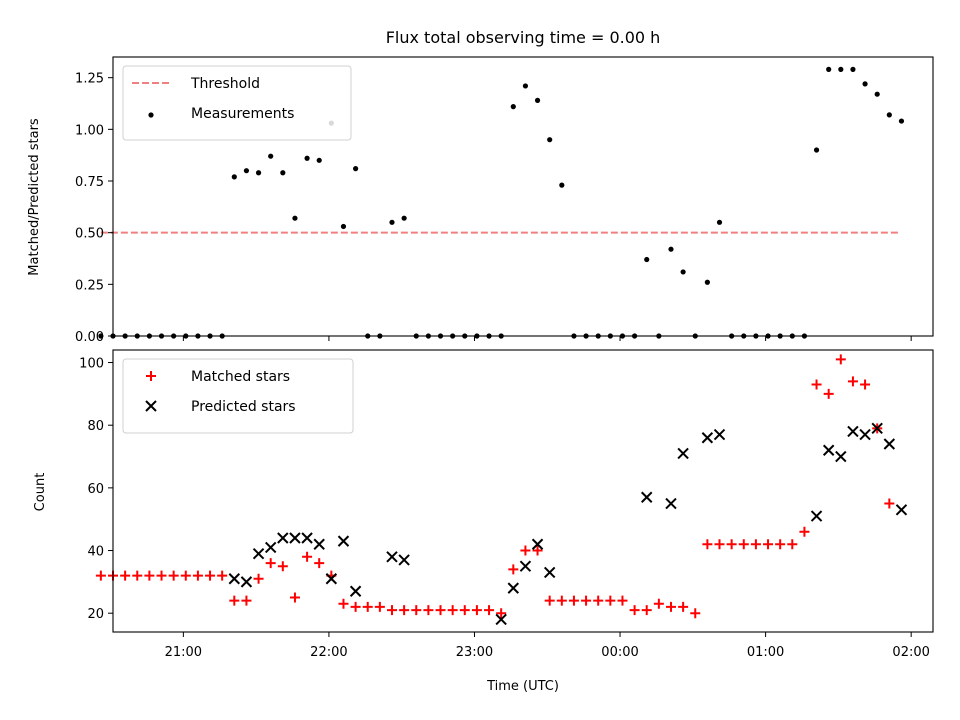 Image resolution: width=960 pixels, height=720 pixels. Describe the element at coordinates (240, 377) in the screenshot. I see `legend-label: Matched stars` at that location.